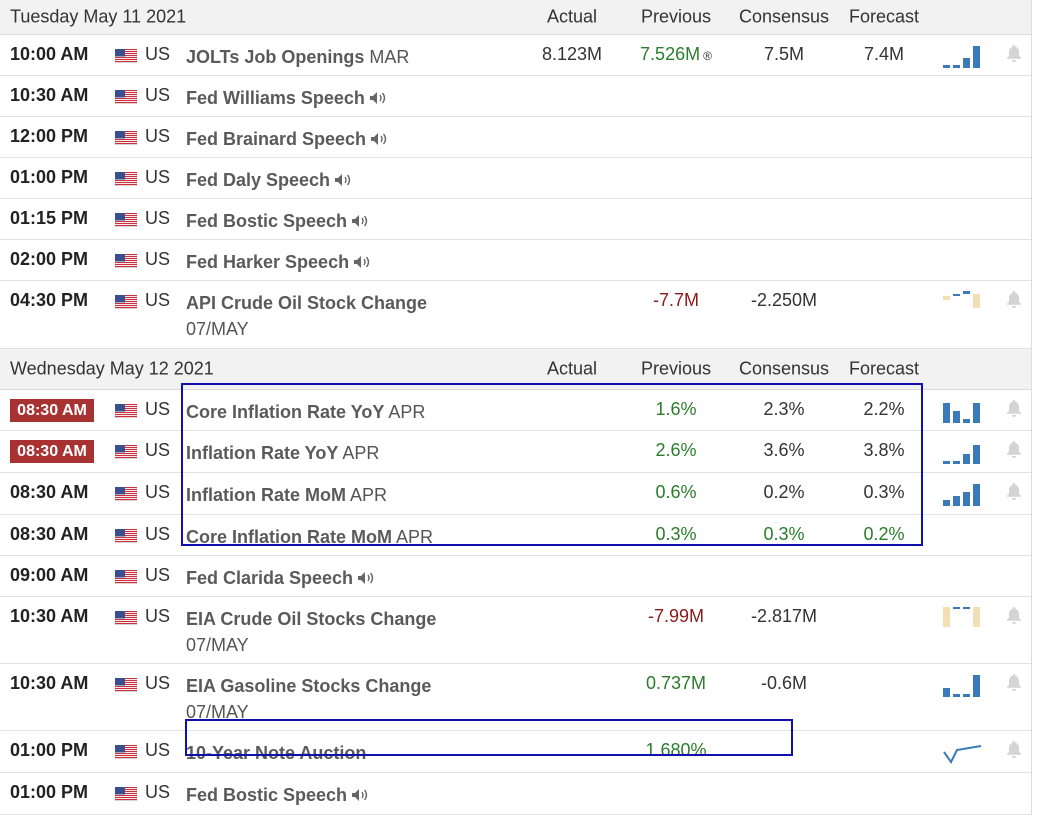 The height and width of the screenshot is (815, 1037). I want to click on previous: 0.737M, so click(676, 683).